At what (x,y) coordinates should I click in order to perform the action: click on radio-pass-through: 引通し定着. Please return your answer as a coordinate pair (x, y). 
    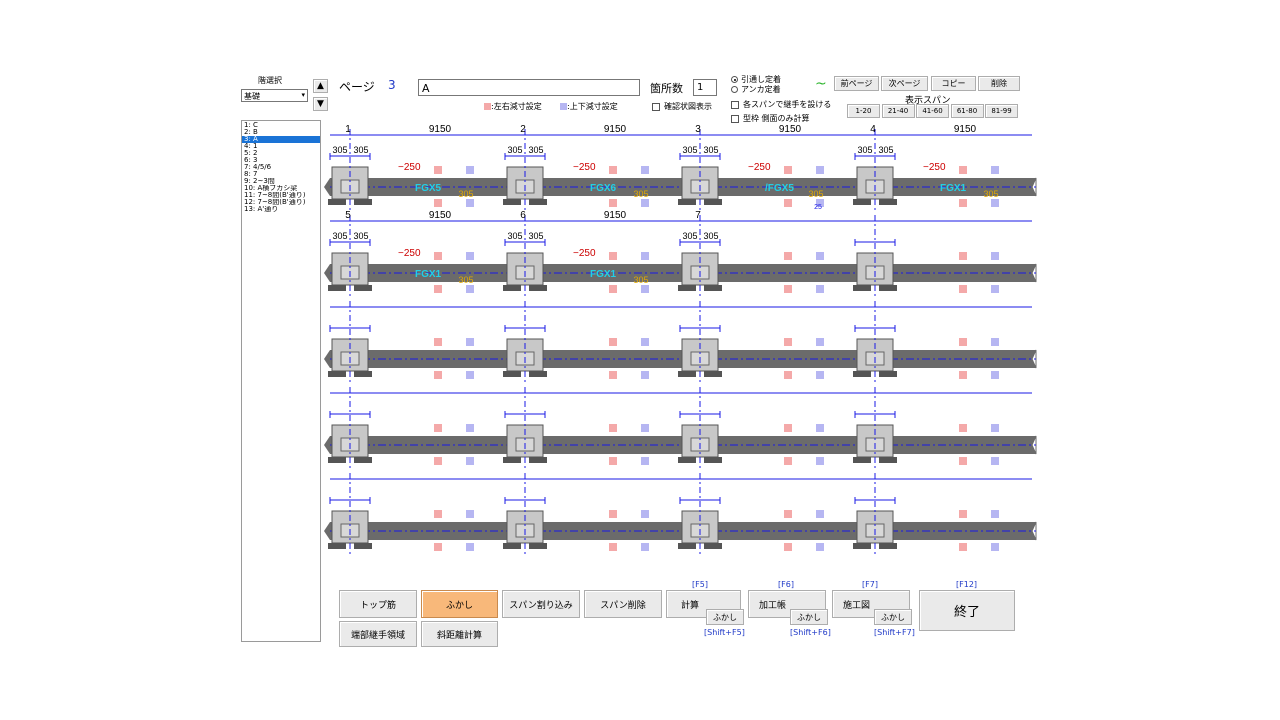
    Looking at the image, I should click on (756, 79).